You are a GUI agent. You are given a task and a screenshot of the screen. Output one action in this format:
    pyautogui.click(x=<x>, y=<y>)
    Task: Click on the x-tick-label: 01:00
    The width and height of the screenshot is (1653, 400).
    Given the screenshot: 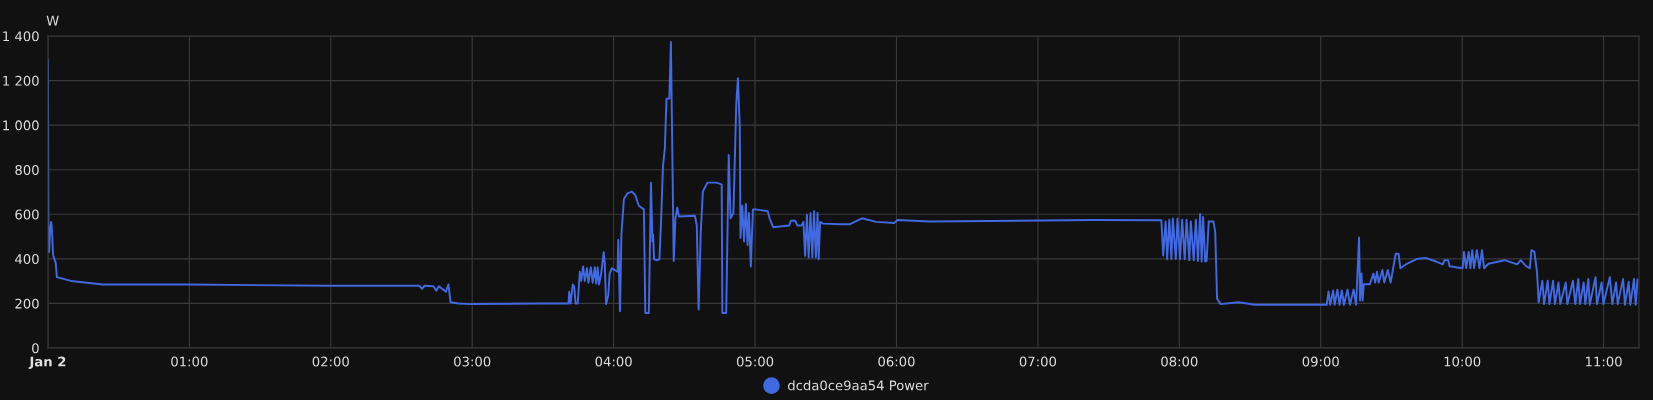 What is the action you would take?
    pyautogui.click(x=189, y=361)
    